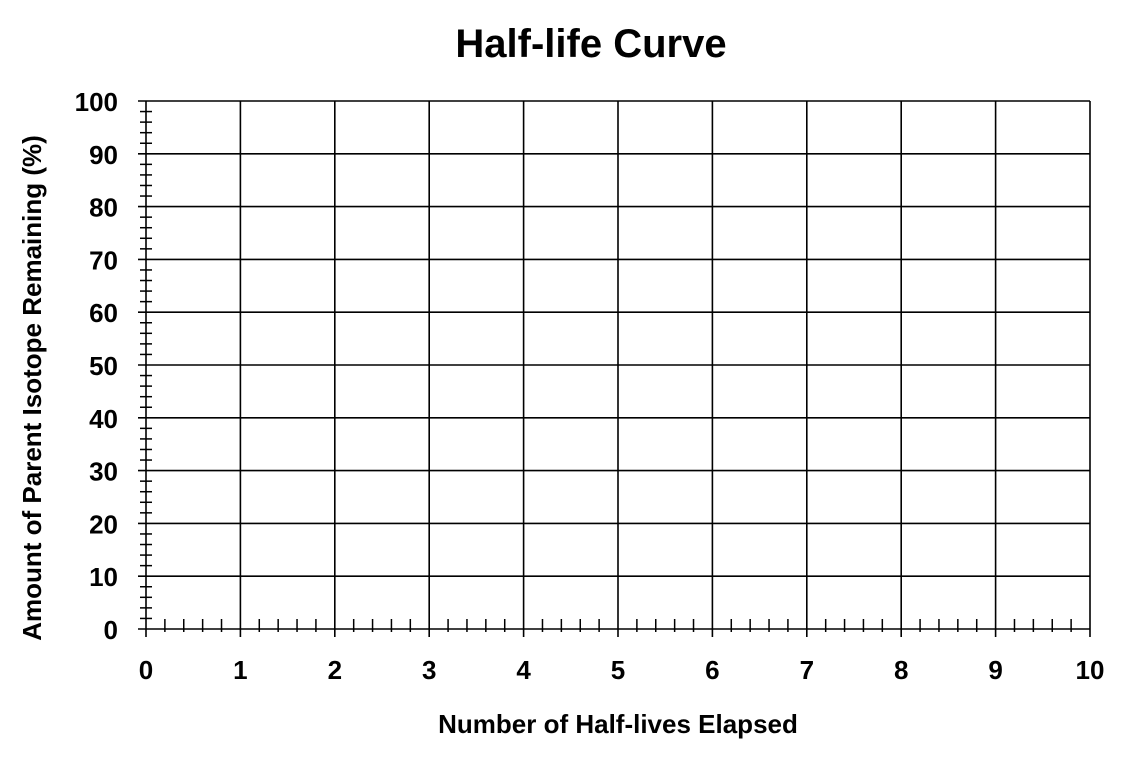 The width and height of the screenshot is (1125, 762). I want to click on x-tick-label: 8, so click(901, 670).